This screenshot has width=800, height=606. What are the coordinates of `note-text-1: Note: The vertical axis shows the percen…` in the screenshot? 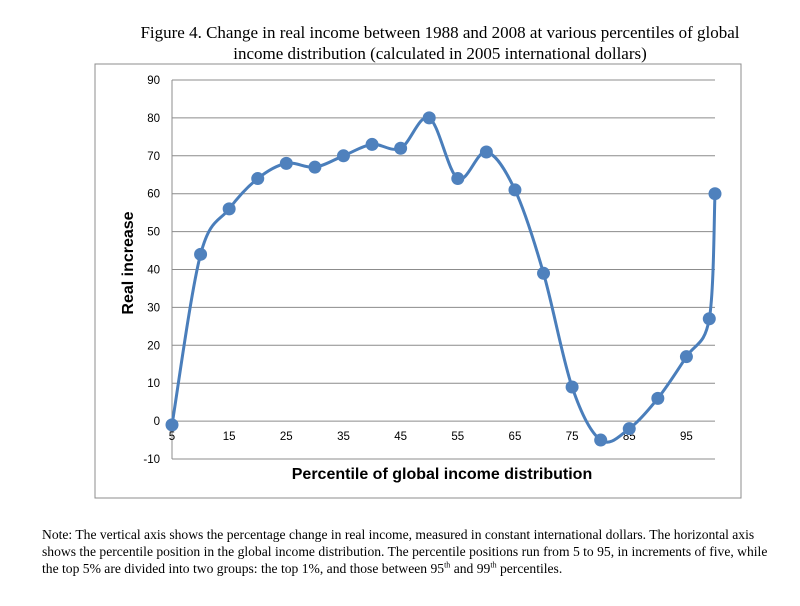 It's located at (405, 551).